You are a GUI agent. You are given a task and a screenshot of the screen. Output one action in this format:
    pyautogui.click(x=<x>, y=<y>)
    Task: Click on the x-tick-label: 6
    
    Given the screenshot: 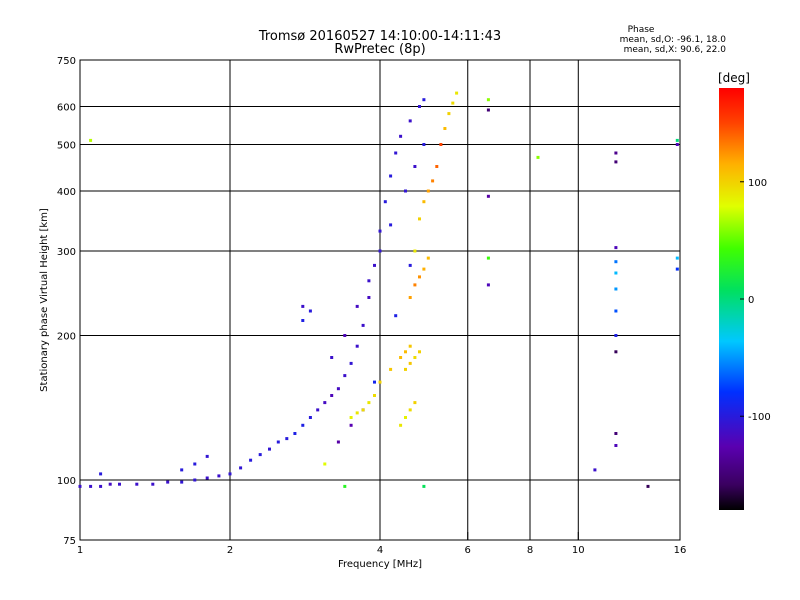 What is the action you would take?
    pyautogui.click(x=468, y=550)
    